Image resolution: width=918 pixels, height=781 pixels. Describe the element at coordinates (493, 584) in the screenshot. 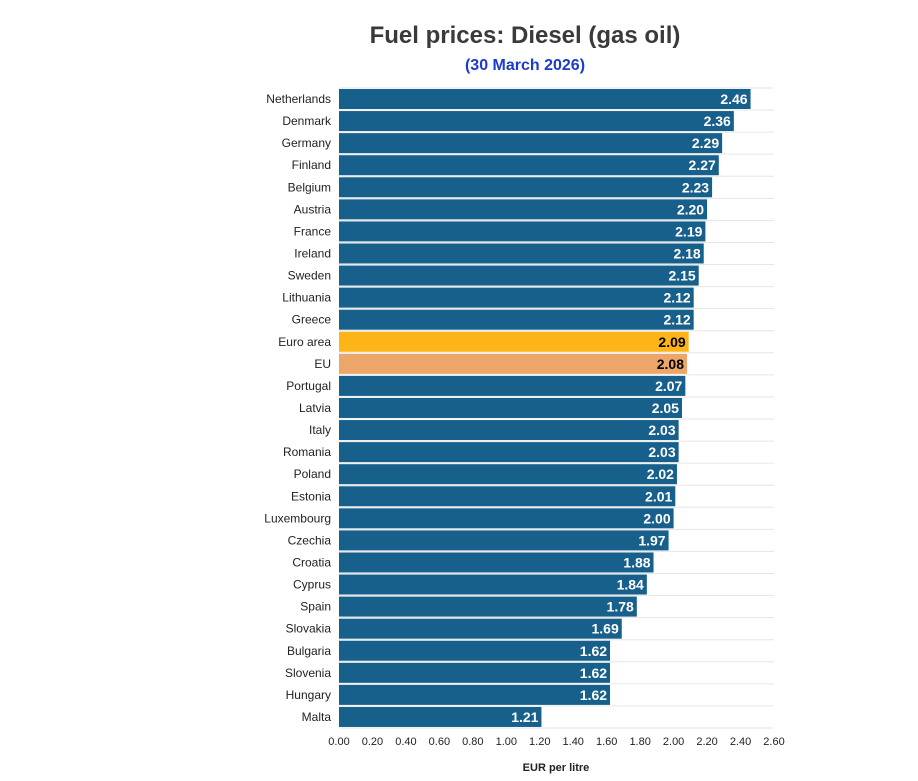

I see `bar-cyprus` at that location.